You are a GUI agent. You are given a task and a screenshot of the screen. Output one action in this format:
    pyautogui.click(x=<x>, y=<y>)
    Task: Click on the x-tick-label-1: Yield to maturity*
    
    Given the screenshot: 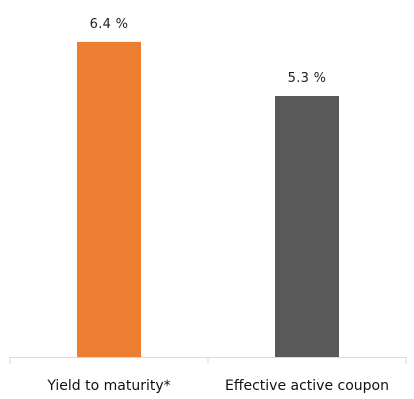 What is the action you would take?
    pyautogui.click(x=108, y=386)
    